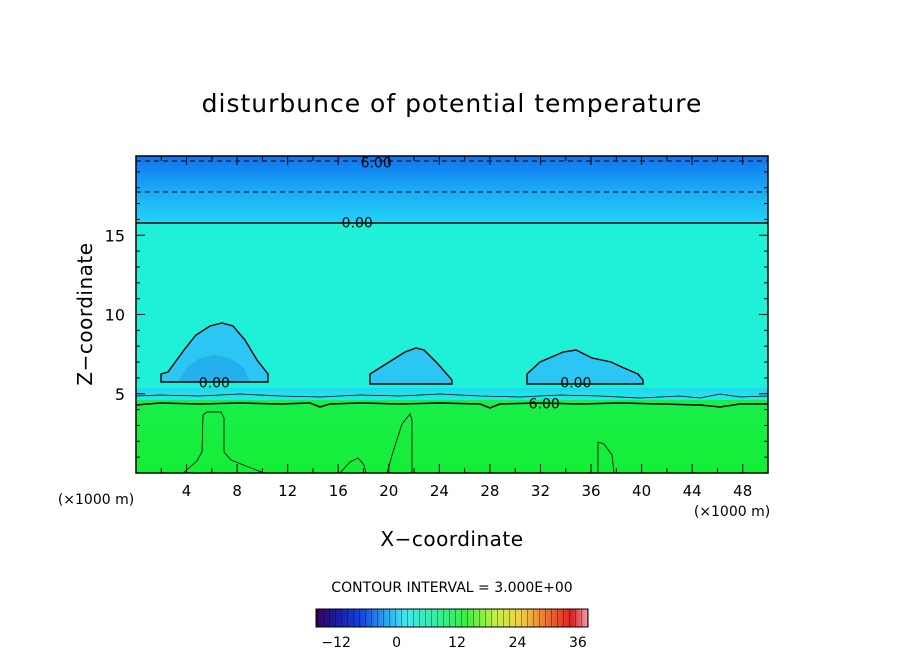 The image size is (904, 654). I want to click on x-tick-label: 24, so click(439, 491).